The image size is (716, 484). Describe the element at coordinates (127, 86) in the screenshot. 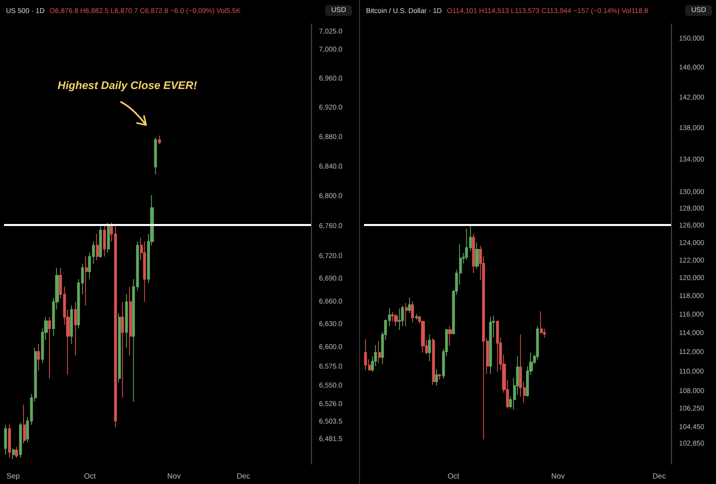

I see `annotation: Highest Daily Close EVER!` at that location.